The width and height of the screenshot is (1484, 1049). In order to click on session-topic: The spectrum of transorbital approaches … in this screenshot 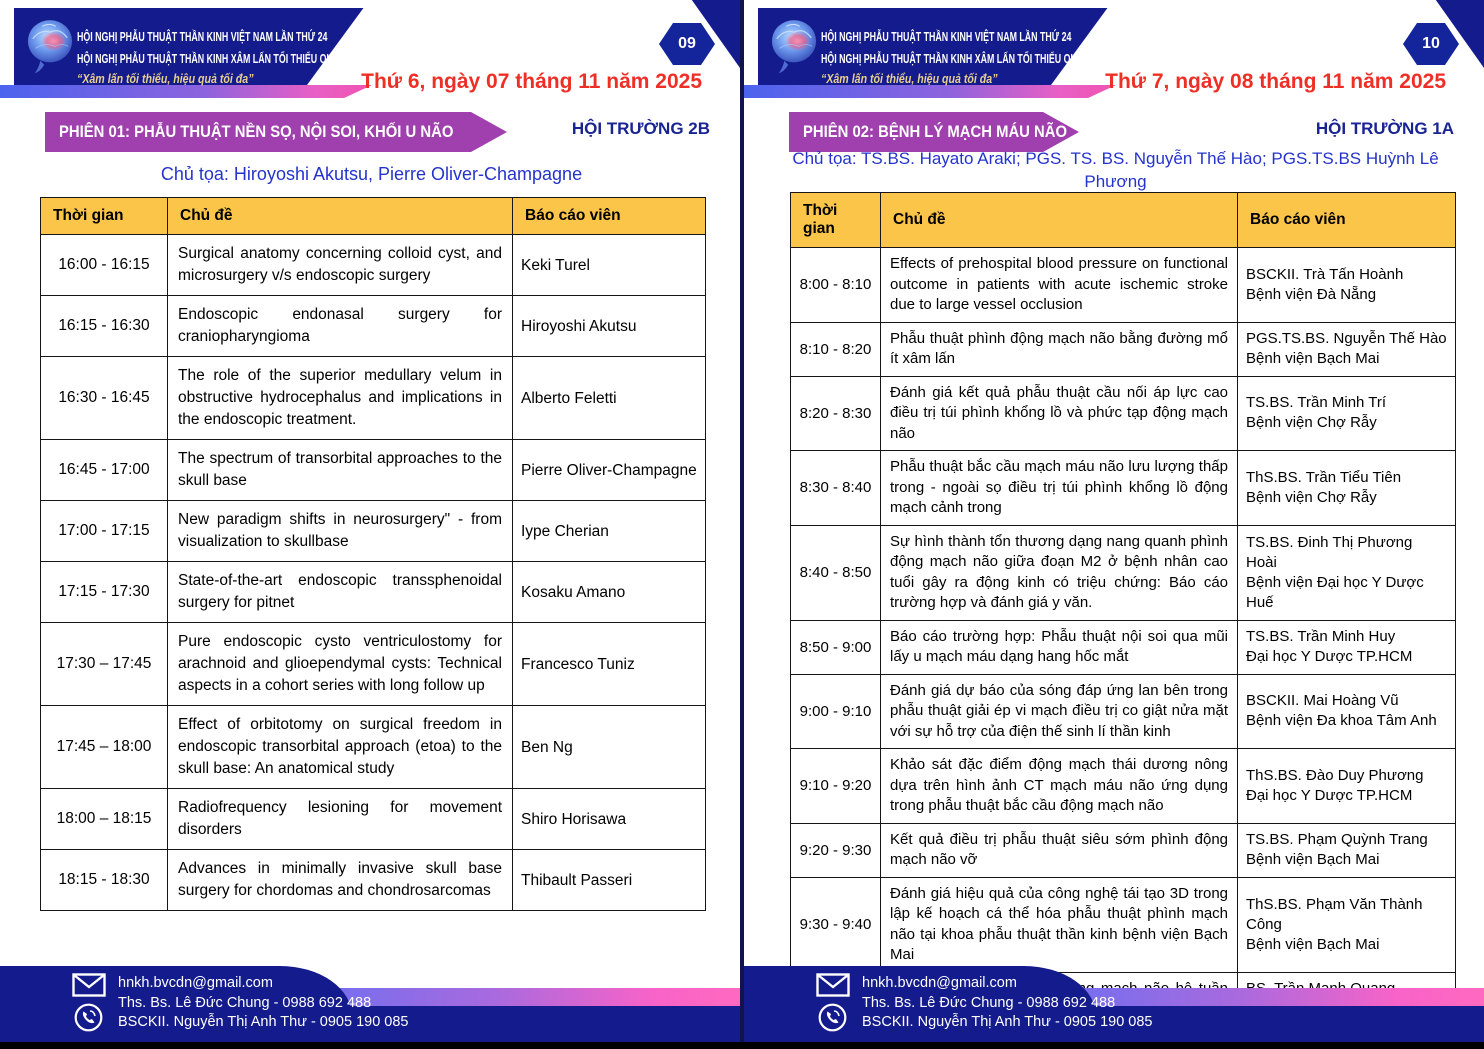, I will do `click(340, 470)`.